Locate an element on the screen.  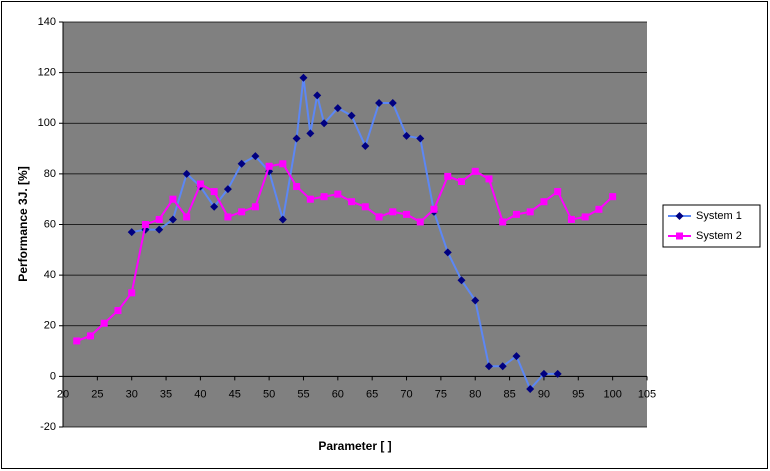
x-tick-label: 80 is located at coordinates (475, 394).